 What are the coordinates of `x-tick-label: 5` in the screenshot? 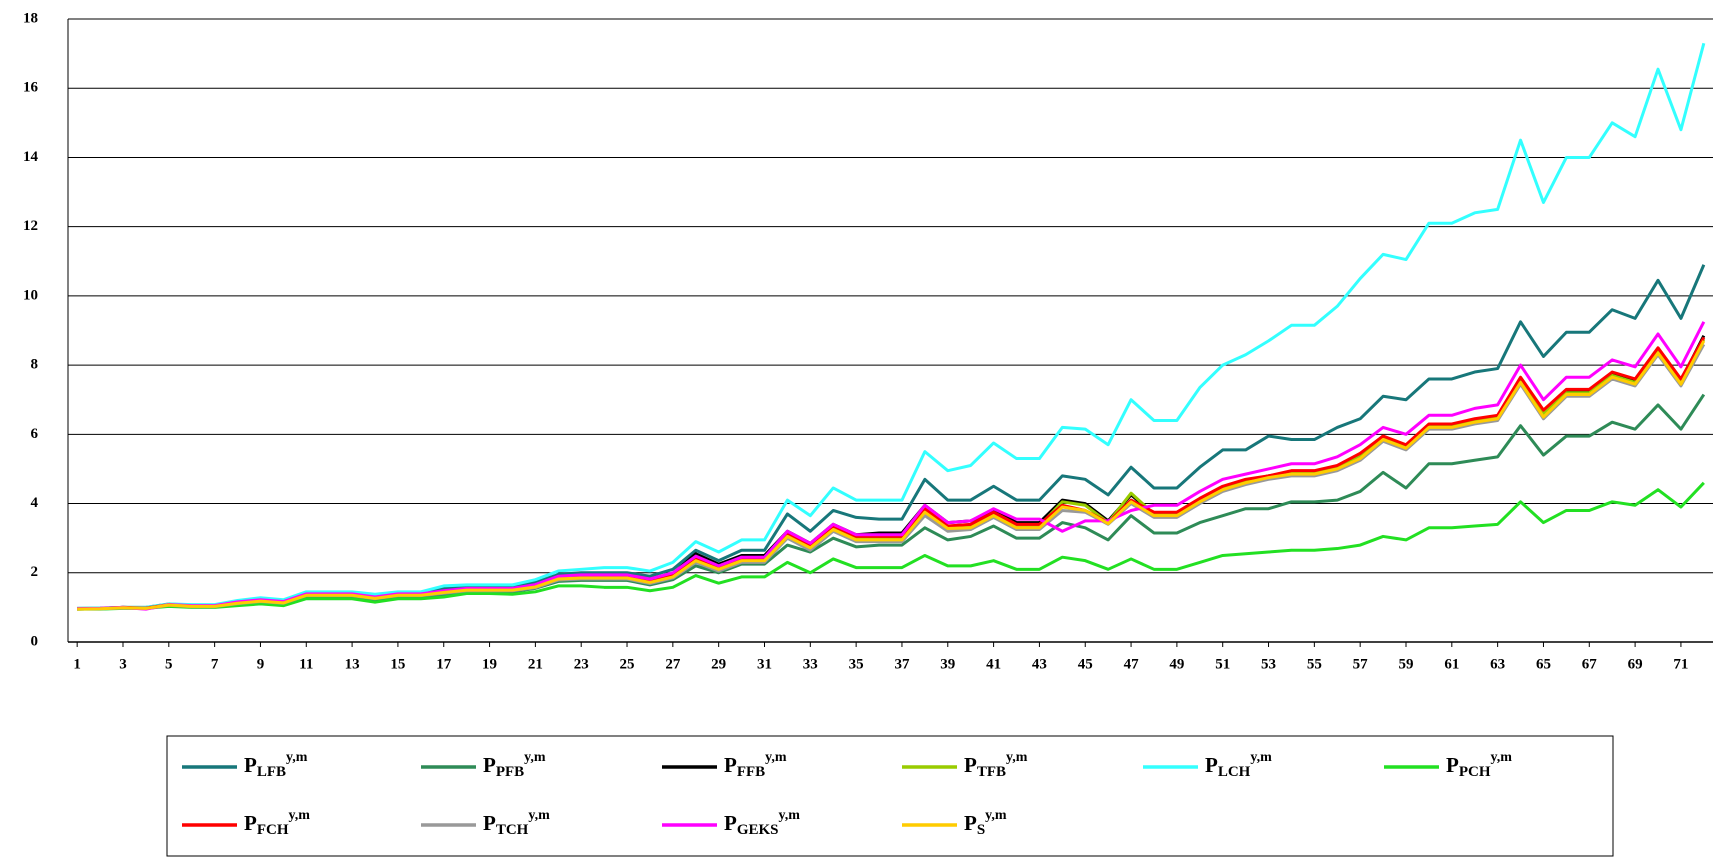 It's located at (169, 664).